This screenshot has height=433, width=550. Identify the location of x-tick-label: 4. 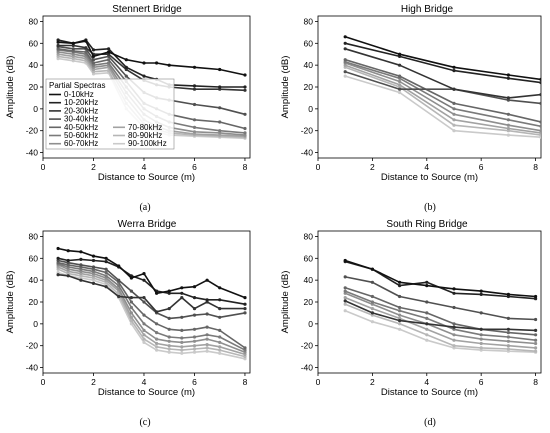
(426, 167).